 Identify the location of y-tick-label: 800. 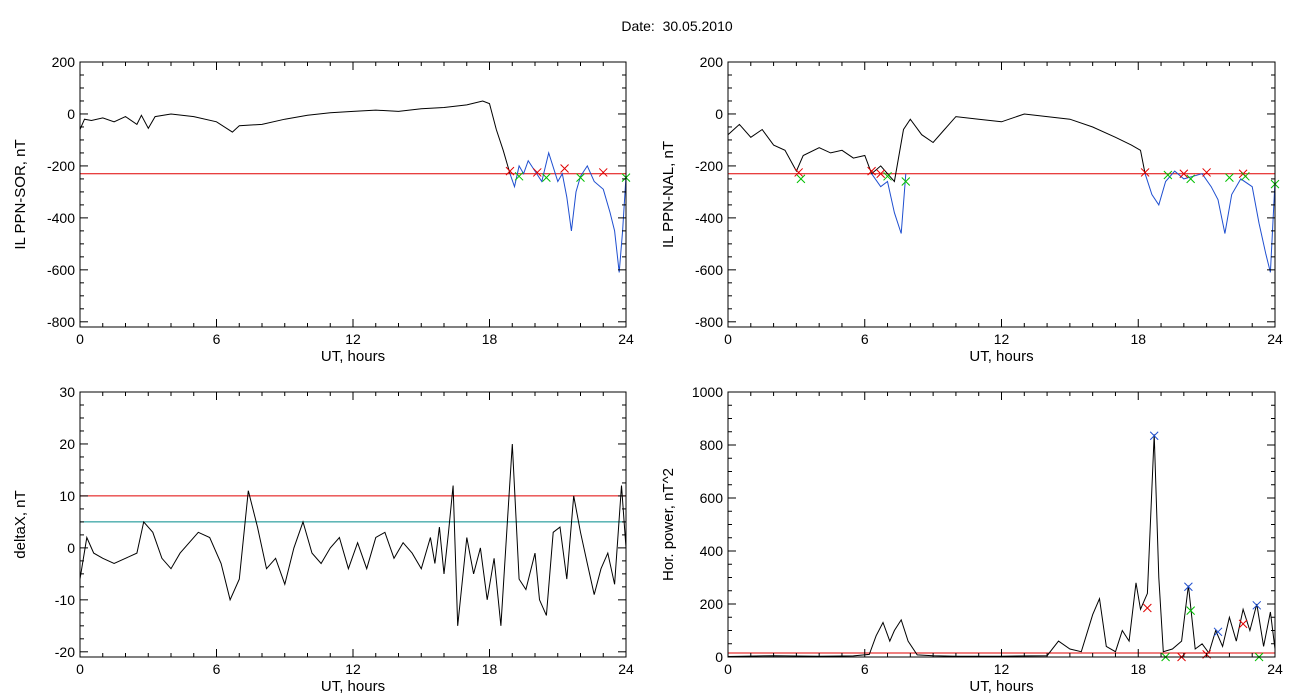
(712, 445).